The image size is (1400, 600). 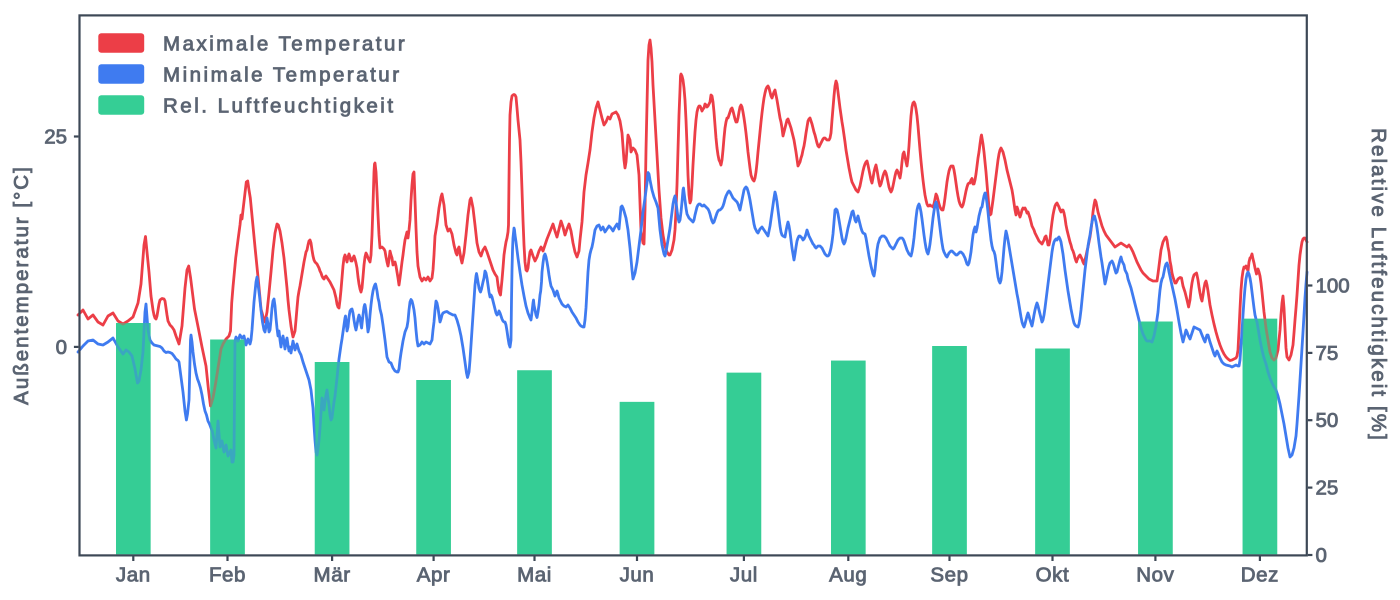 I want to click on svg-text: Rel. Luftfeuchtigkeit, so click(x=279, y=106).